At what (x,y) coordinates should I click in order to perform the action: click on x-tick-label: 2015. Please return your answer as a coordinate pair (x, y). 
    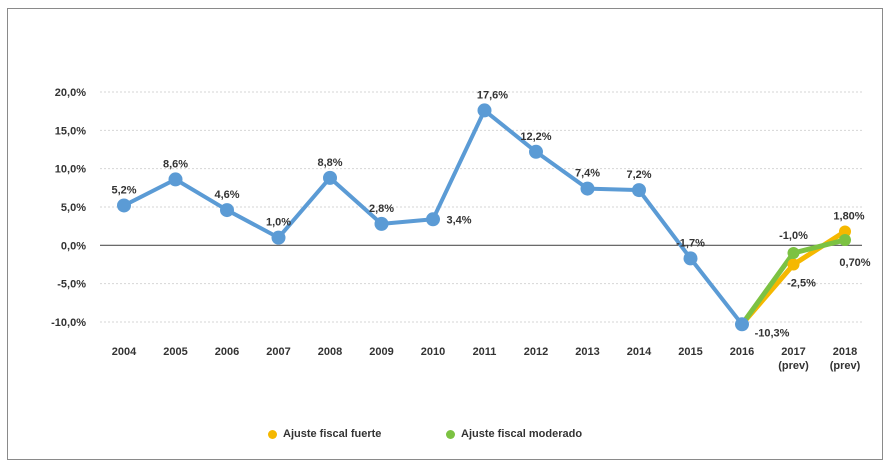
    Looking at the image, I should click on (690, 352).